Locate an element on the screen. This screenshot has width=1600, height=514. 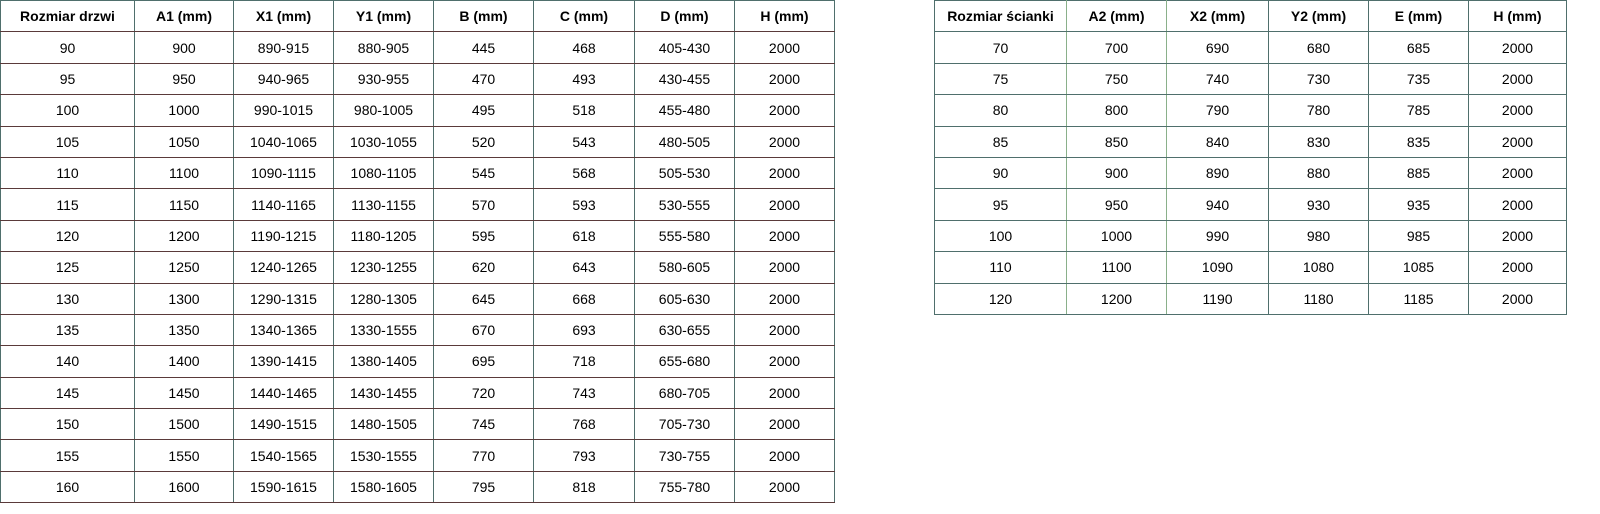
table-cell: 1030-1055 is located at coordinates (383, 141).